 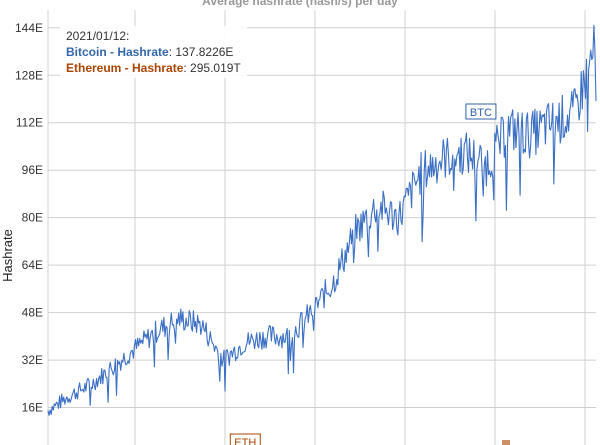 What do you see at coordinates (32, 360) in the screenshot?
I see `y-tick-label: 32E` at bounding box center [32, 360].